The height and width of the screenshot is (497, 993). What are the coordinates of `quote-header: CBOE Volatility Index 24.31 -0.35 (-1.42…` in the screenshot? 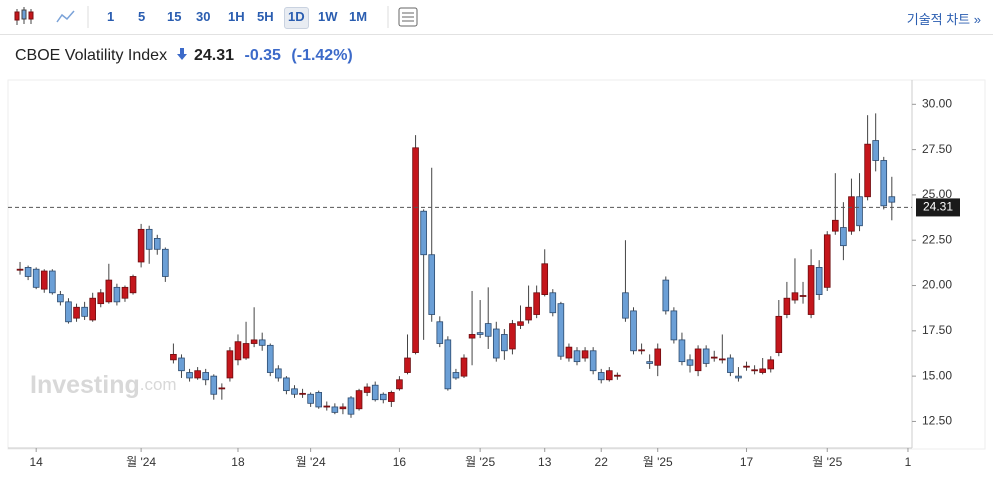 It's located at (184, 56).